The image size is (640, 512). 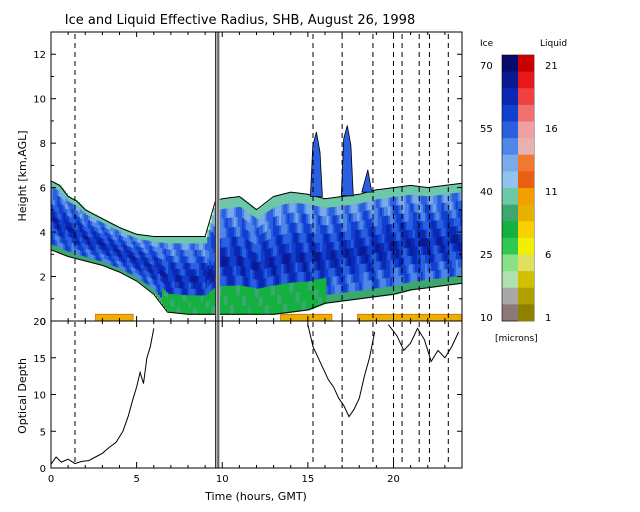 What do you see at coordinates (103, 396) in the screenshot?
I see `optical-depth-series` at bounding box center [103, 396].